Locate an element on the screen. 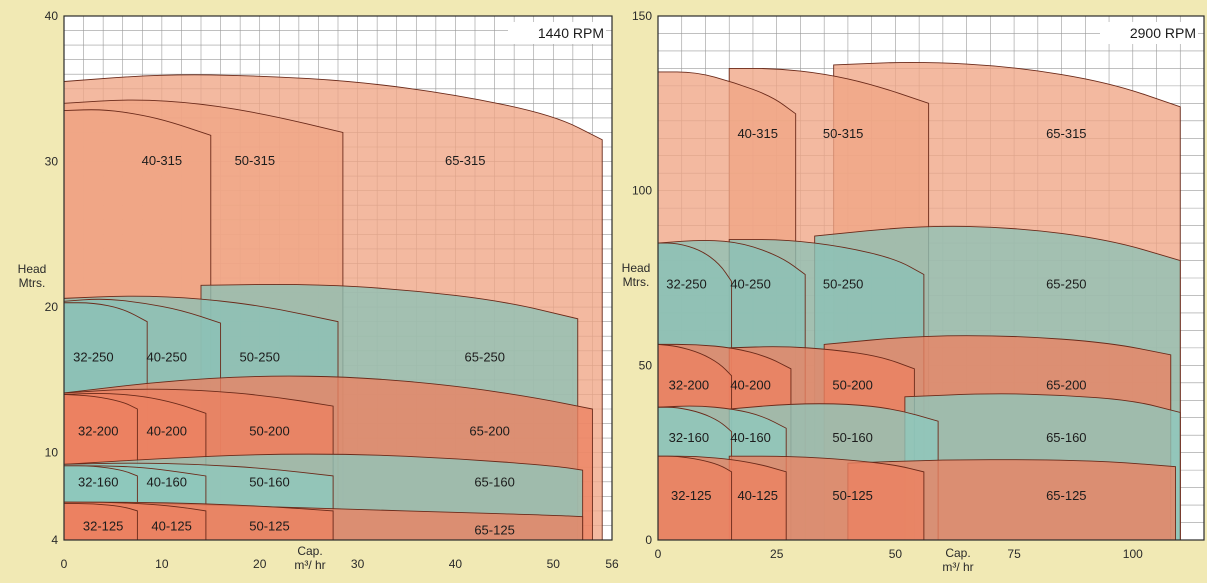  chart-title: 1440 RPM is located at coordinates (571, 33).